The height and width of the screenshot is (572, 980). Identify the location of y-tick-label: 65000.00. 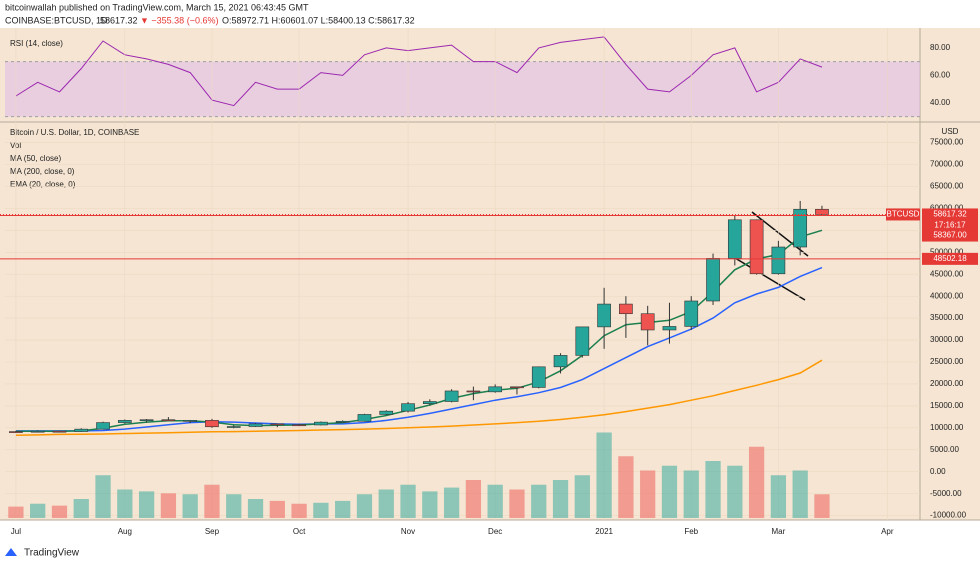
(947, 186).